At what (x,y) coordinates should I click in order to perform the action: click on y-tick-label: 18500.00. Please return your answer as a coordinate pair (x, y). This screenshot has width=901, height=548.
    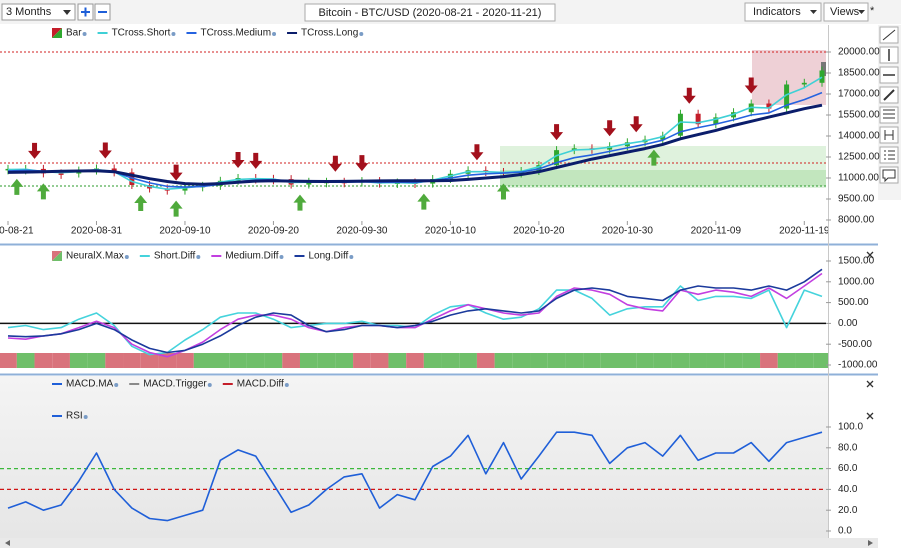
    Looking at the image, I should click on (859, 73).